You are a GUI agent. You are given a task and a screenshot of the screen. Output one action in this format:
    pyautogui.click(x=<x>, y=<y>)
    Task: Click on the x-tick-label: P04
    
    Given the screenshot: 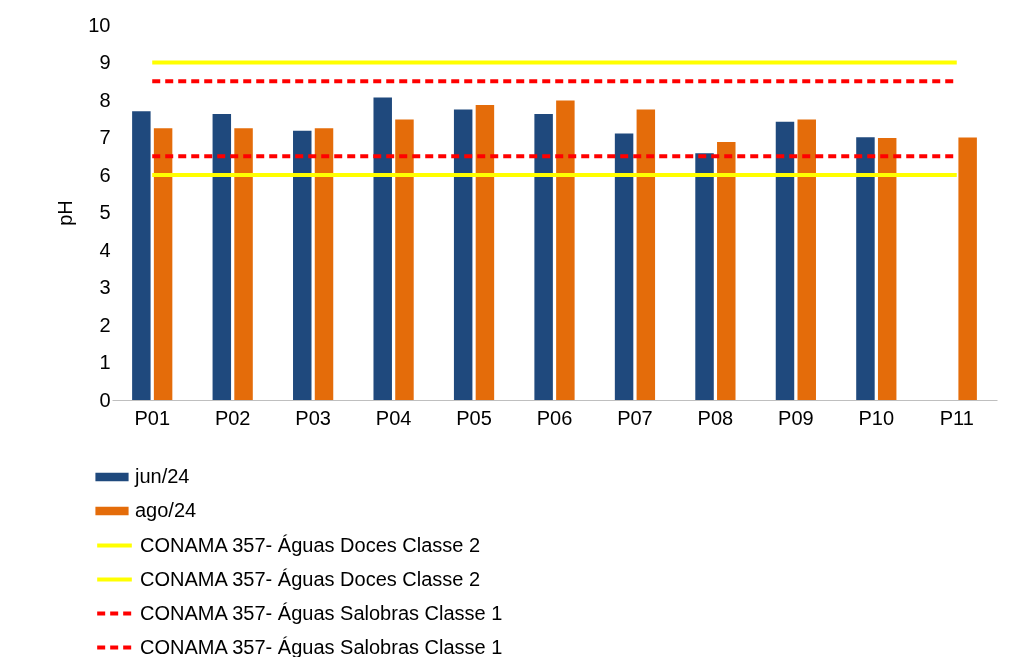 What is the action you would take?
    pyautogui.click(x=393, y=417)
    